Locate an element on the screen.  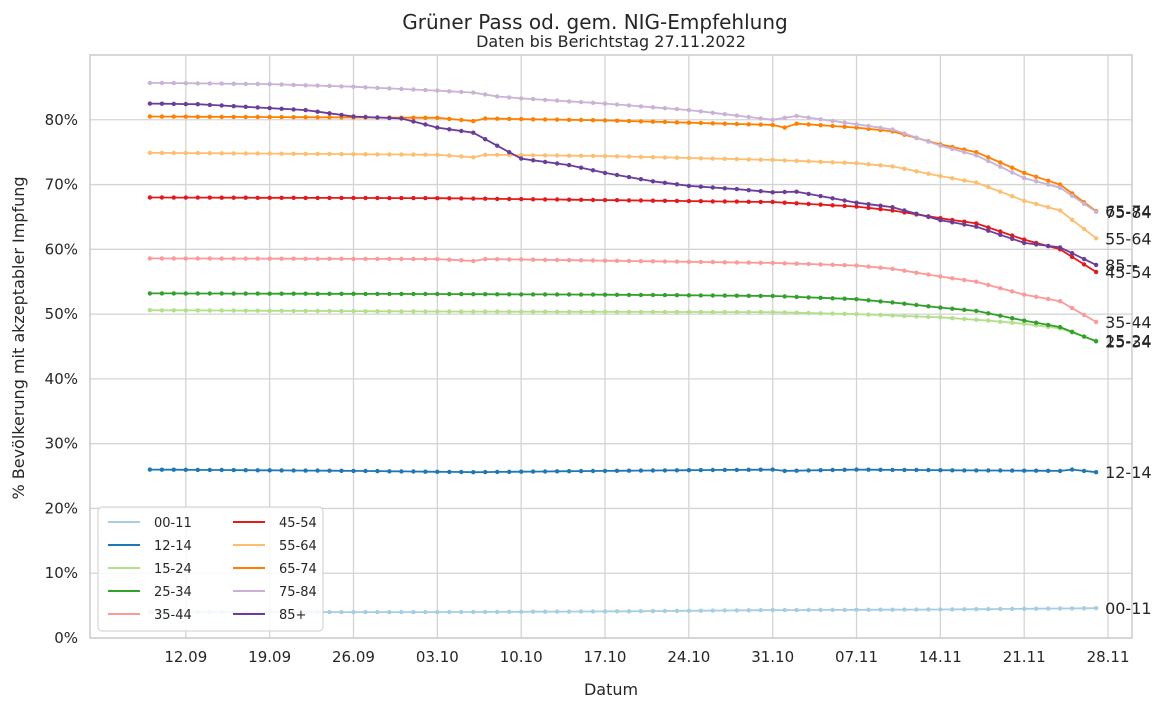
legend-item: 75-84 is located at coordinates (275, 592).